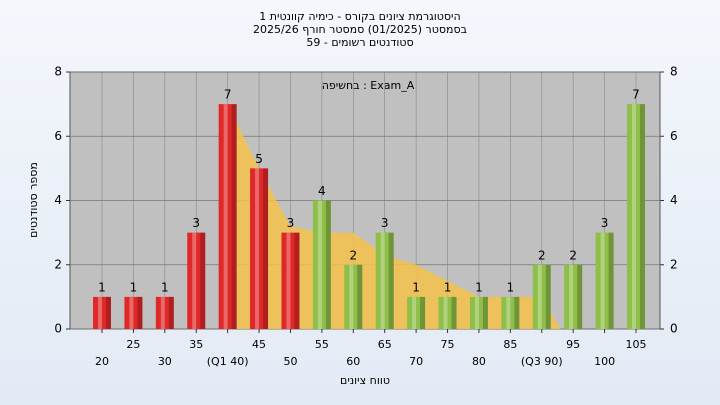 Image resolution: width=720 pixels, height=405 pixels. What do you see at coordinates (542, 361) in the screenshot?
I see `x-tick-label: (Q3 90)` at bounding box center [542, 361].